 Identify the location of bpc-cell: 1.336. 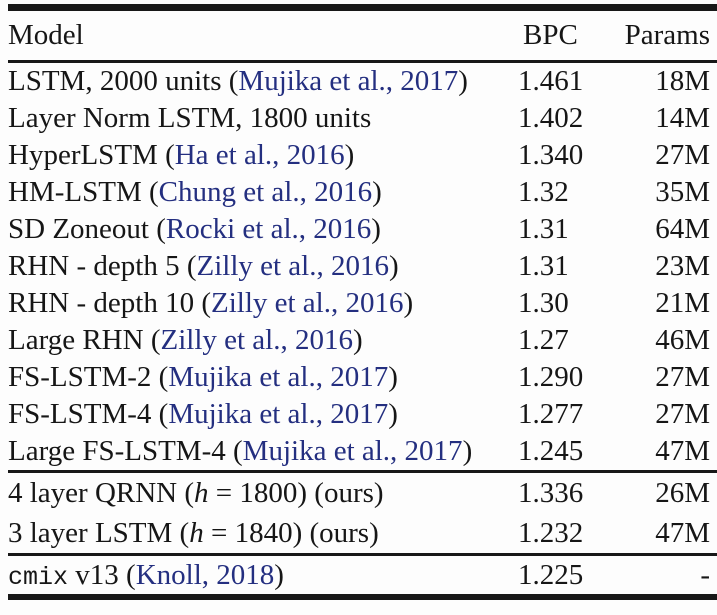
(551, 493).